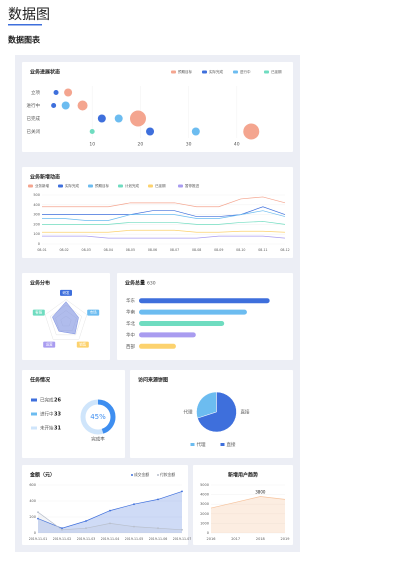 This screenshot has height=572, width=420. I want to click on y-category-label: 已完成, so click(34, 118).